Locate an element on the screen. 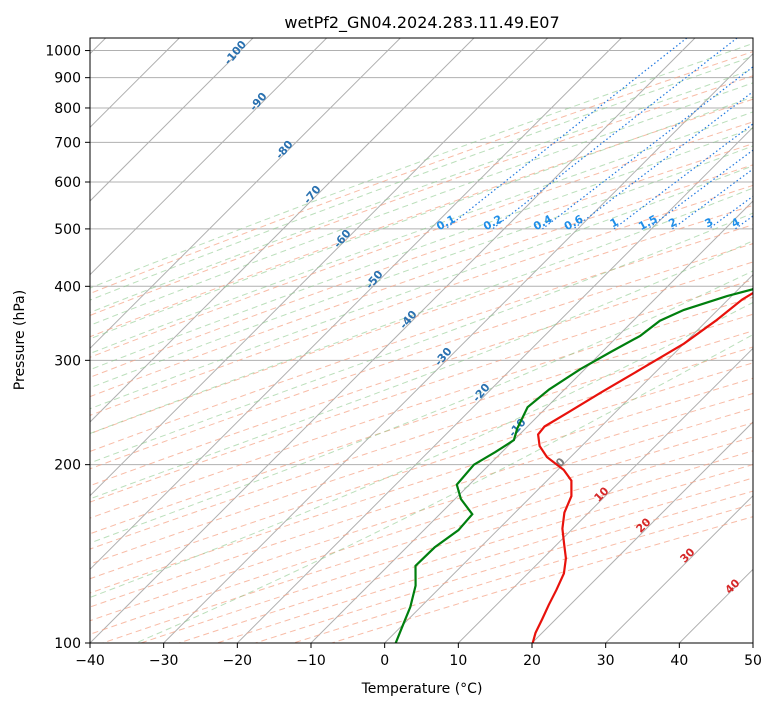 The height and width of the screenshot is (708, 775). dry-adiabat-label: -50 is located at coordinates (374, 280).